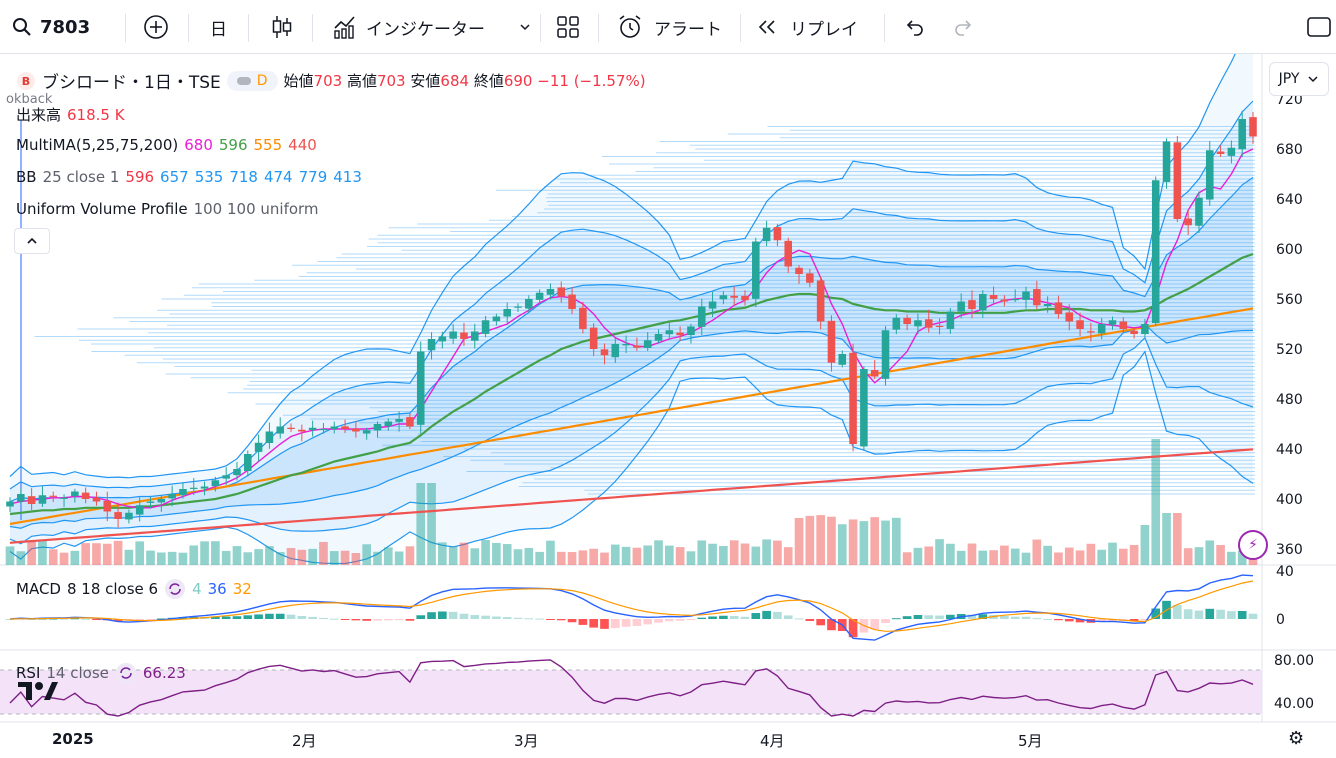 This screenshot has height=758, width=1336. What do you see at coordinates (1289, 250) in the screenshot?
I see `price-tick-label: 600` at bounding box center [1289, 250].